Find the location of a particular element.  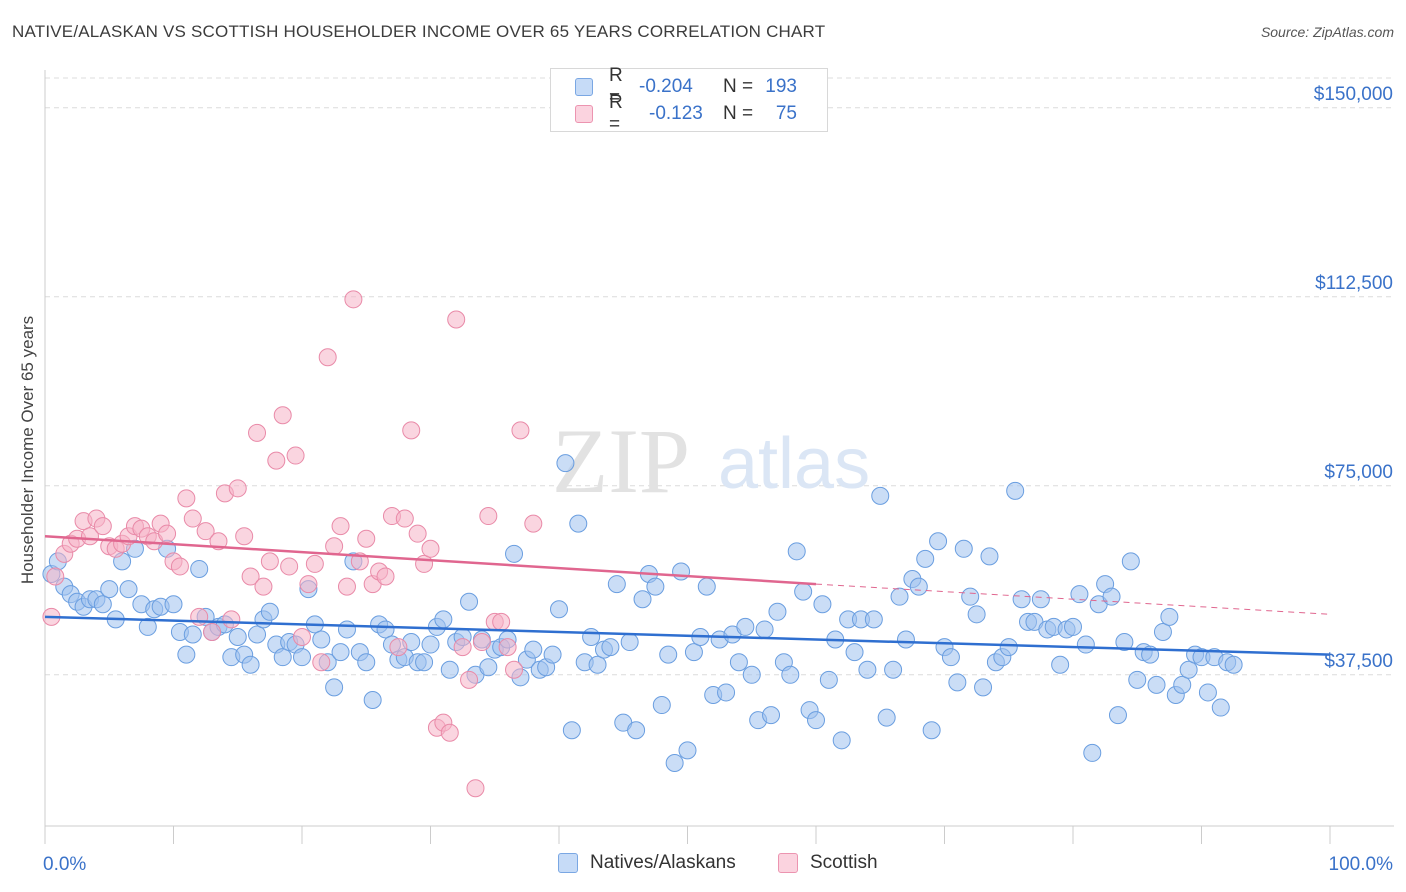

legend-row-natives: R = -0.204 N = 193 is located at coordinates (686, 86).